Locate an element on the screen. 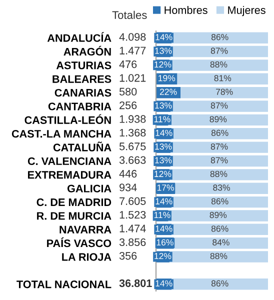 This screenshot has height=300, width=274. text: 5.675 is located at coordinates (132, 146).